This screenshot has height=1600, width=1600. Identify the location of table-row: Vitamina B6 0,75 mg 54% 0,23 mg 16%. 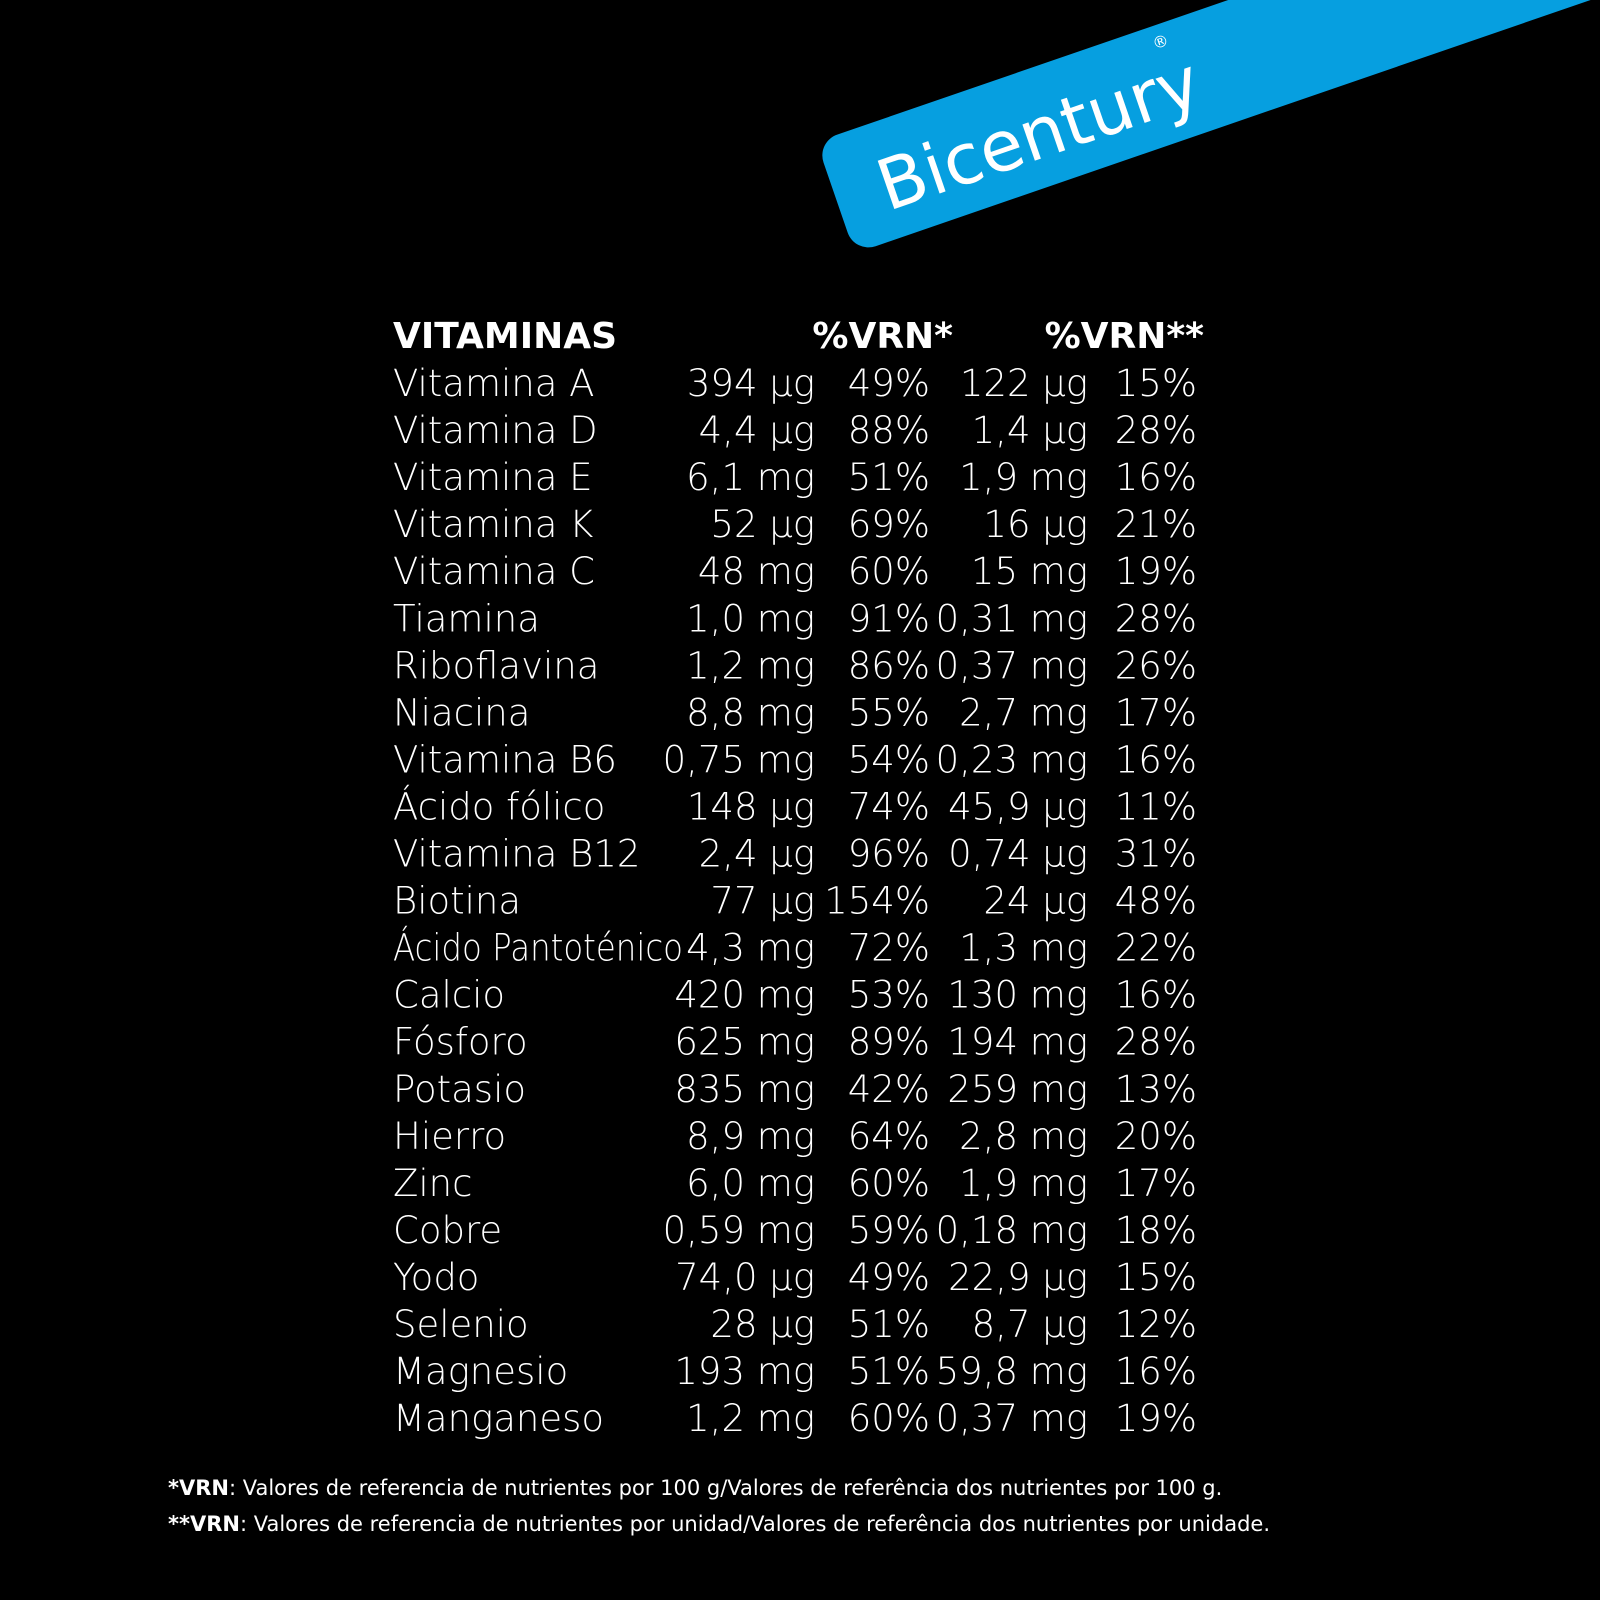
(795, 759).